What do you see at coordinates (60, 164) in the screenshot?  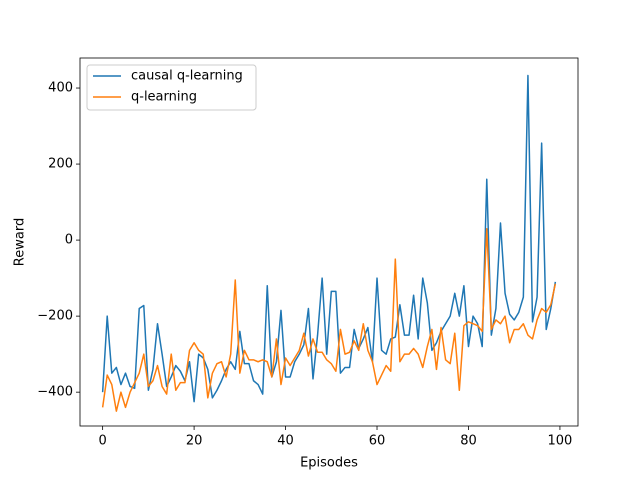 I see `y-tick-label: 200` at bounding box center [60, 164].